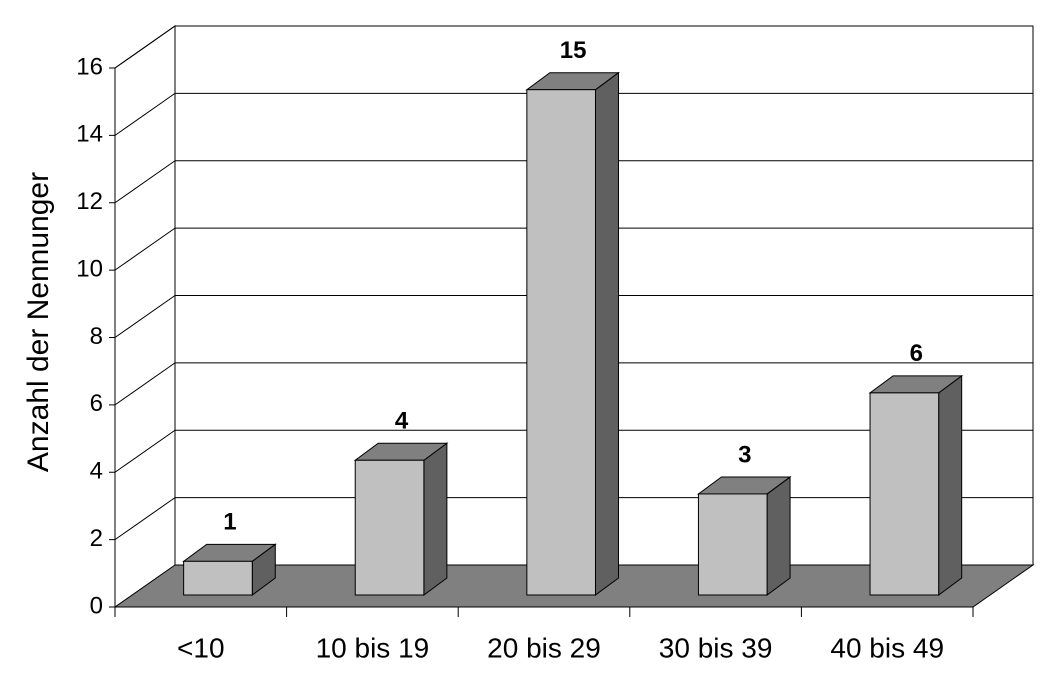  Describe the element at coordinates (573, 50) in the screenshot. I see `data-label: 15` at that location.